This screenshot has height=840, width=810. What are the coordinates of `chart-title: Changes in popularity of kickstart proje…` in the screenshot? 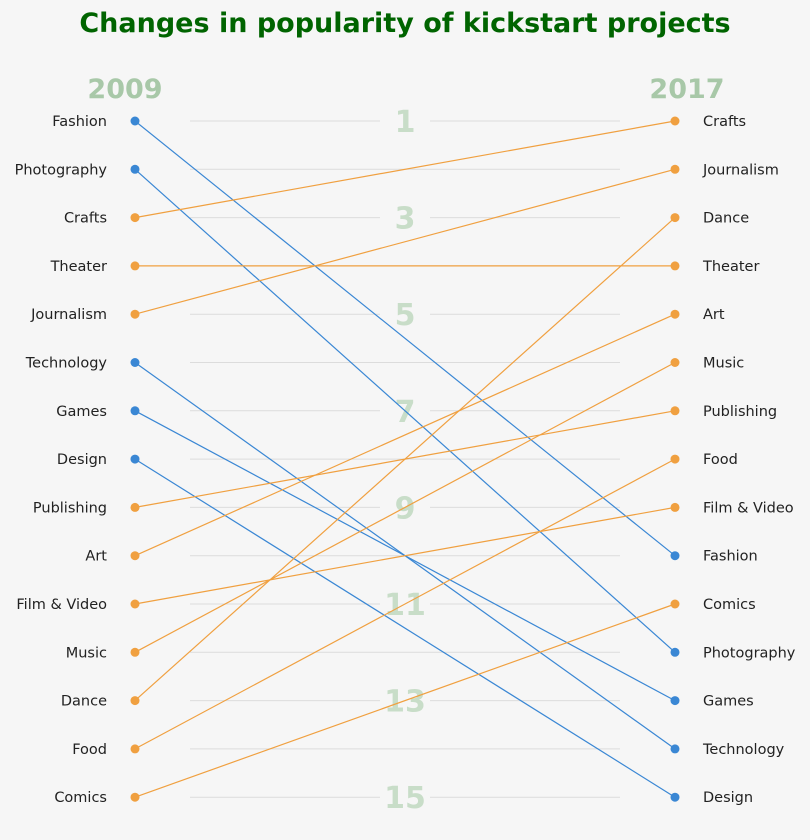 It's located at (404, 23).